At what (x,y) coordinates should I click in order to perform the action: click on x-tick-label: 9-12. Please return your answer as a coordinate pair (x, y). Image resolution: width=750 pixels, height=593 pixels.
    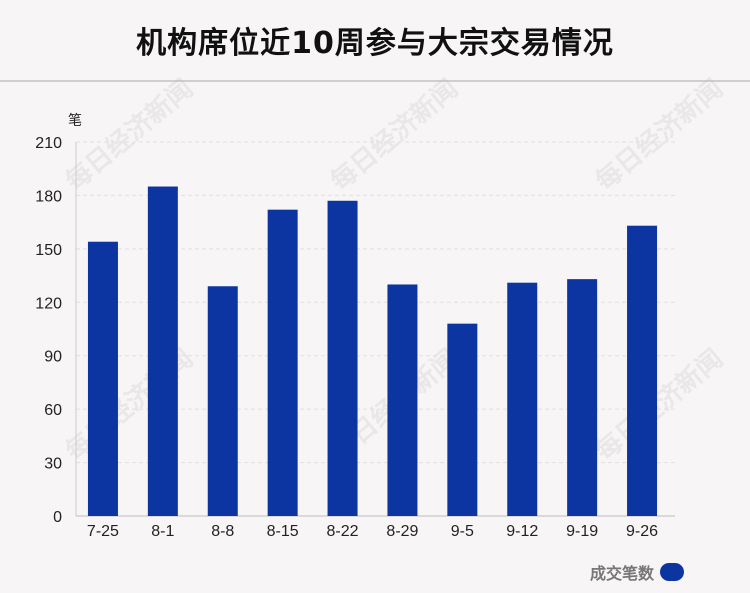
    Looking at the image, I should click on (522, 531).